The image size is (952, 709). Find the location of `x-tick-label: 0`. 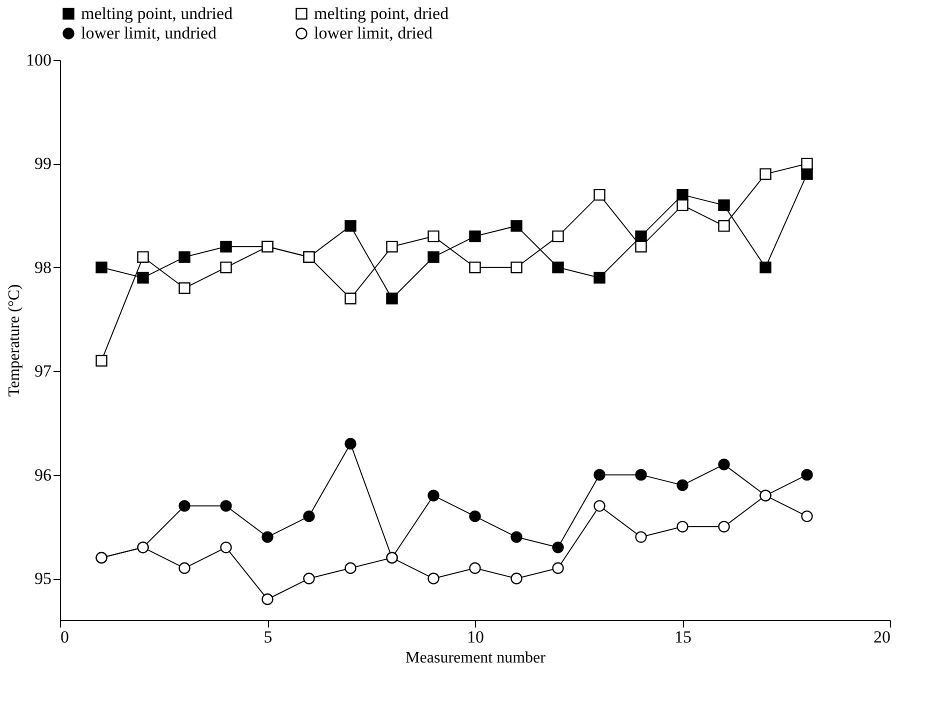

x-tick-label: 0 is located at coordinates (64, 637).